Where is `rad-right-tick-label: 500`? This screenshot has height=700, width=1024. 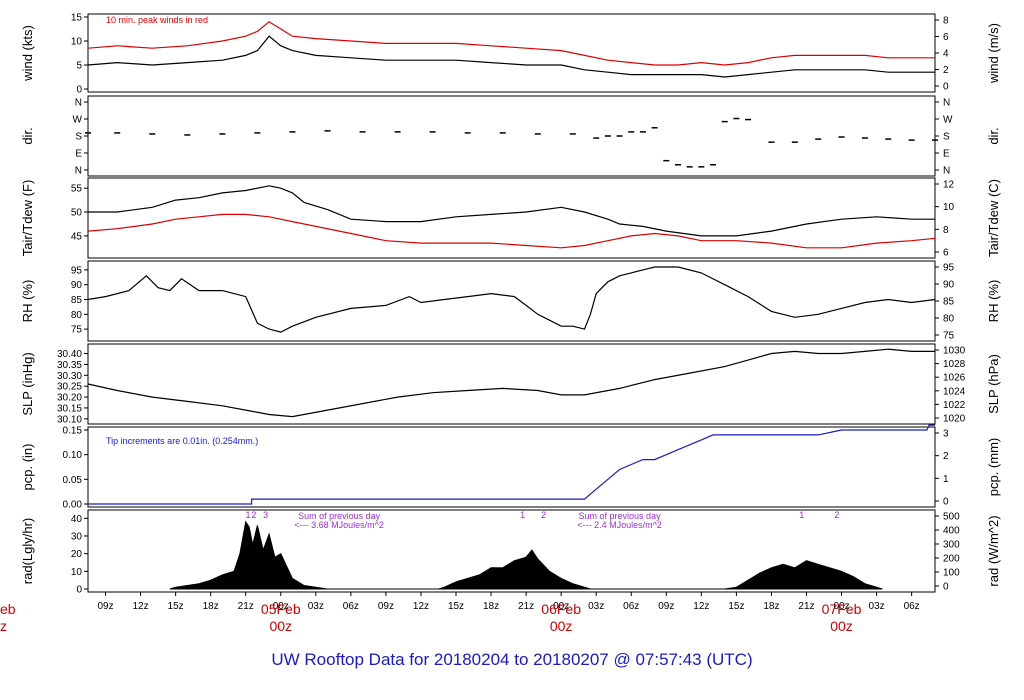 rad-right-tick-label: 500 is located at coordinates (951, 517).